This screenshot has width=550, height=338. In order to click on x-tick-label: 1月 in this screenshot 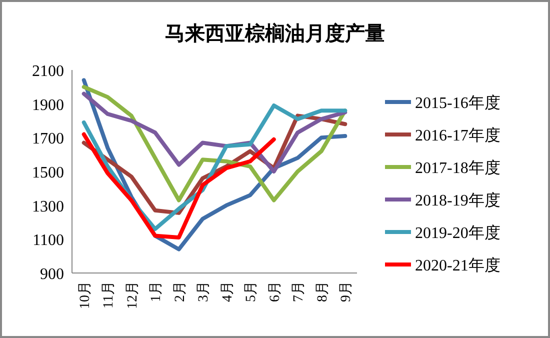, I will do `click(156, 291)`.